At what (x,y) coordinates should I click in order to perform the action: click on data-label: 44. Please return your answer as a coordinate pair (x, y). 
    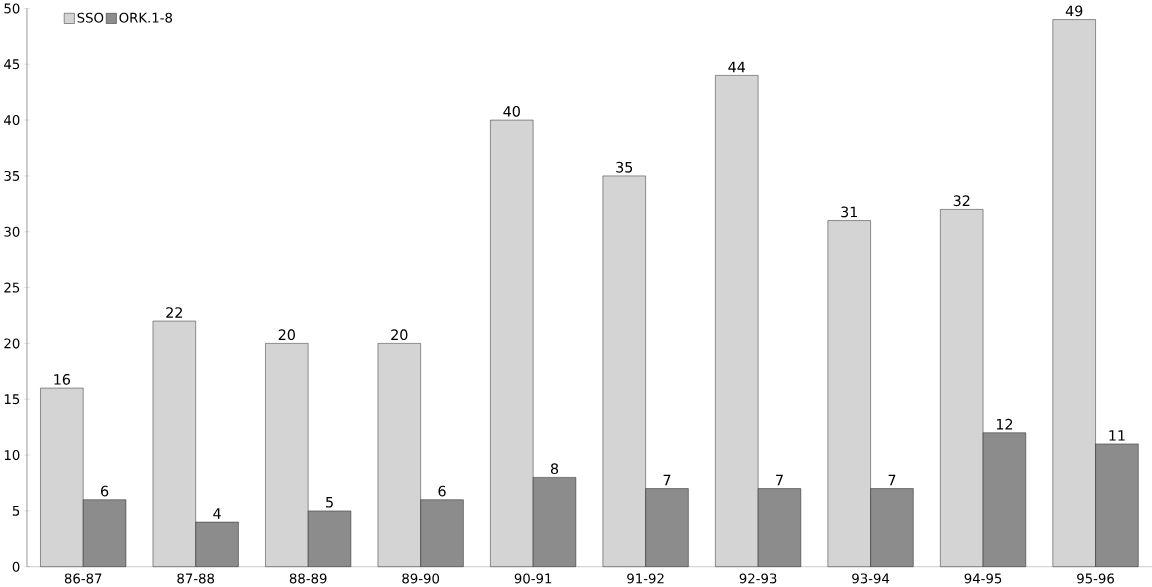
    Looking at the image, I should click on (737, 67).